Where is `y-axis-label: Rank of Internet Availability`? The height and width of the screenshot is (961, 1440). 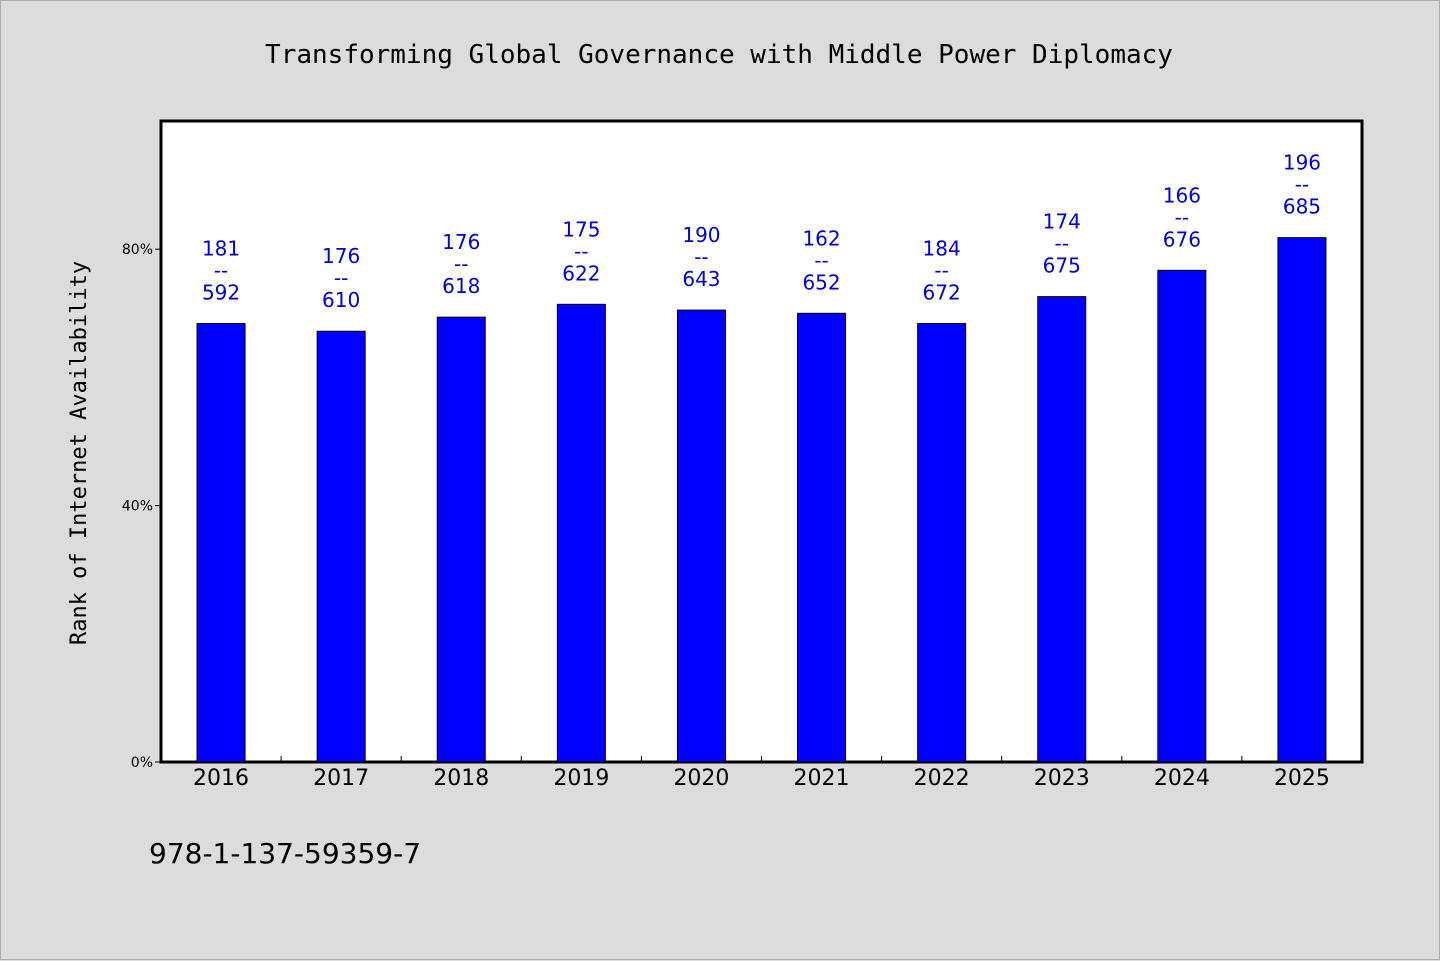 y-axis-label: Rank of Internet Availability is located at coordinates (79, 453).